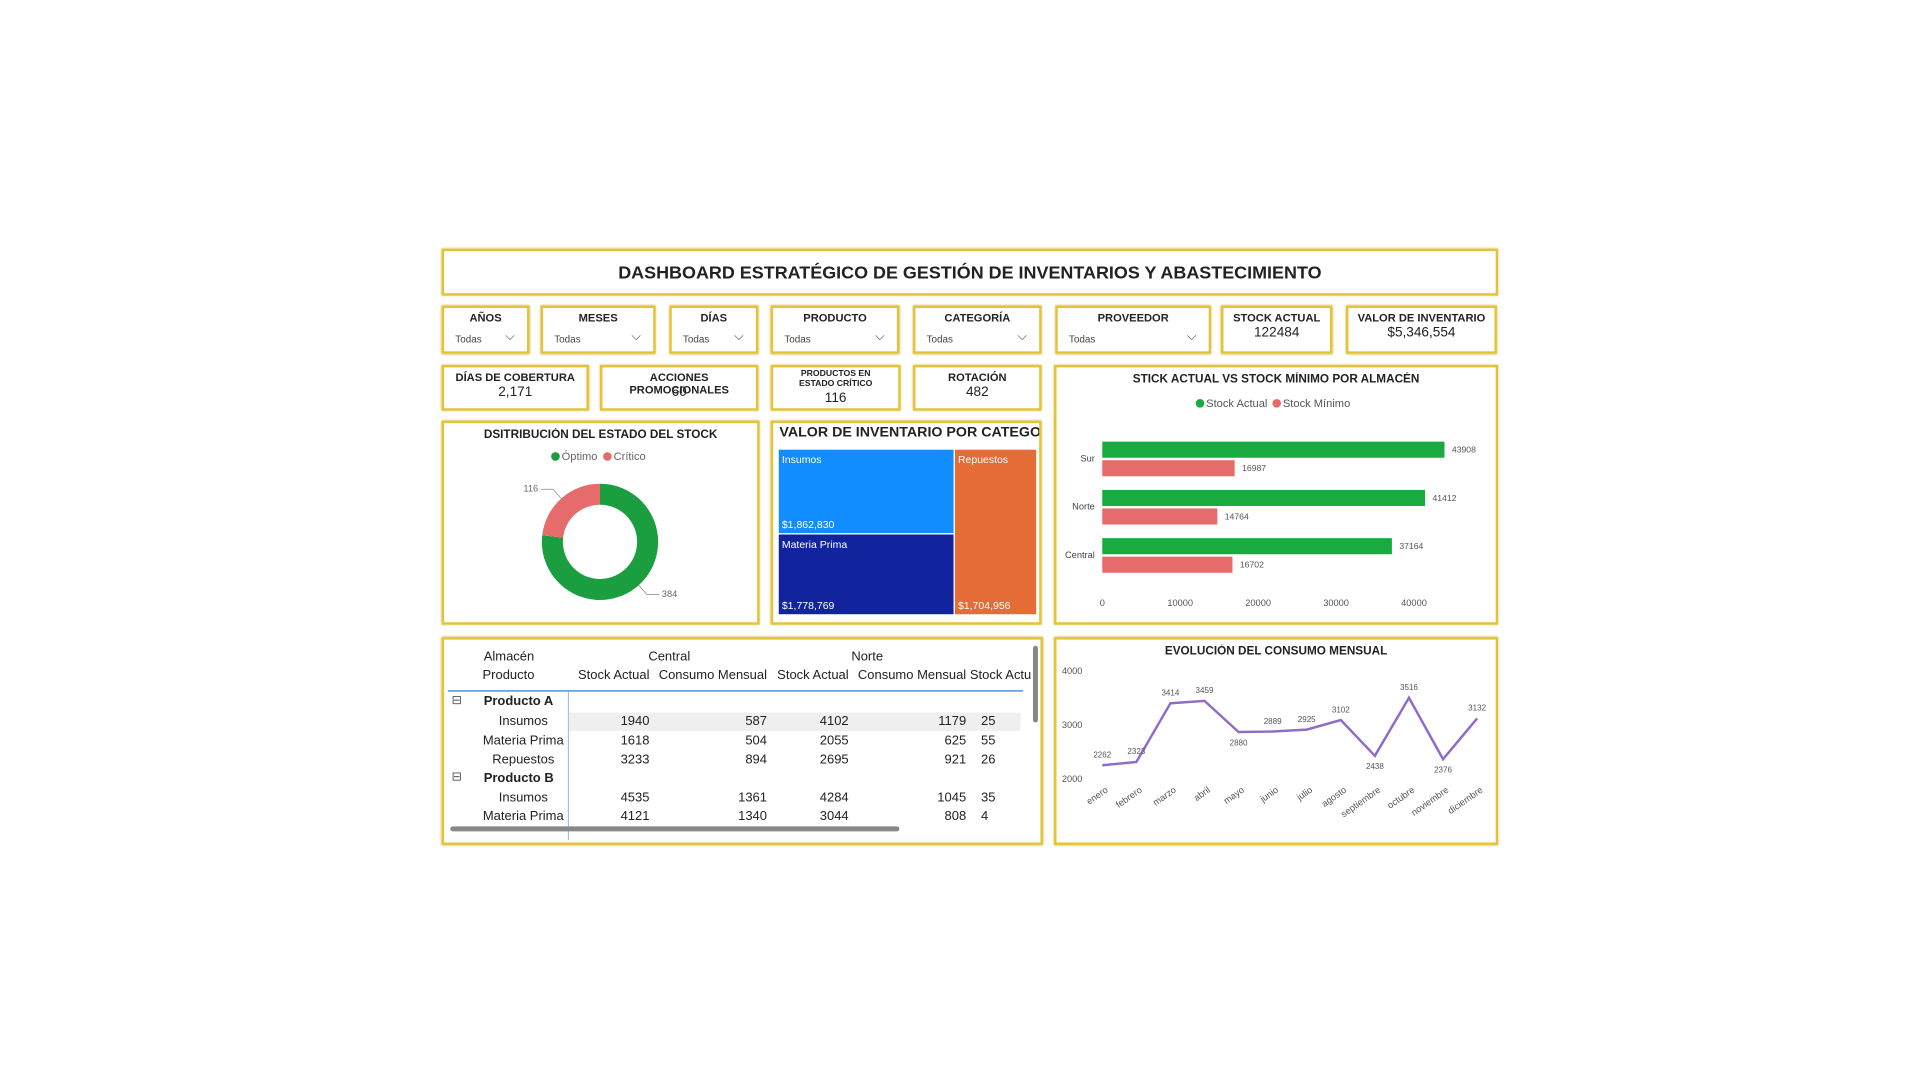 The width and height of the screenshot is (1920, 1080). I want to click on table-cell: 4535, so click(635, 798).